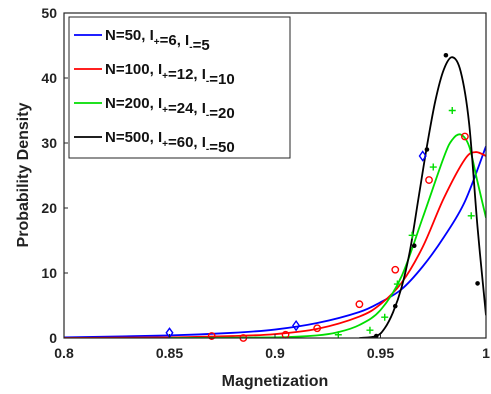  I want to click on legend-text-part: =12, I, so click(187, 74).